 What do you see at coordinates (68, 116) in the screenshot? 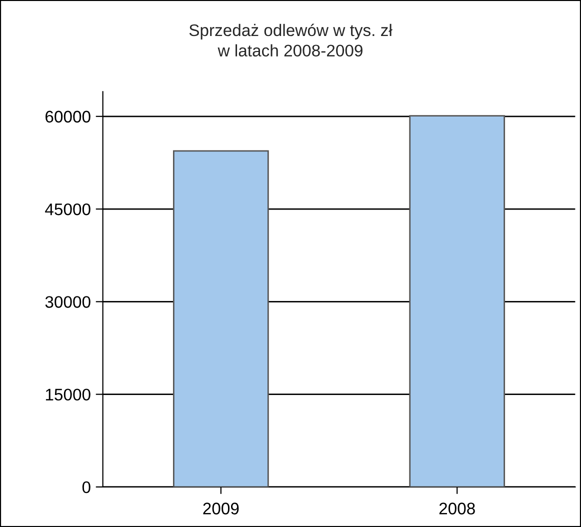
I see `y-tick-label: 60000` at bounding box center [68, 116].